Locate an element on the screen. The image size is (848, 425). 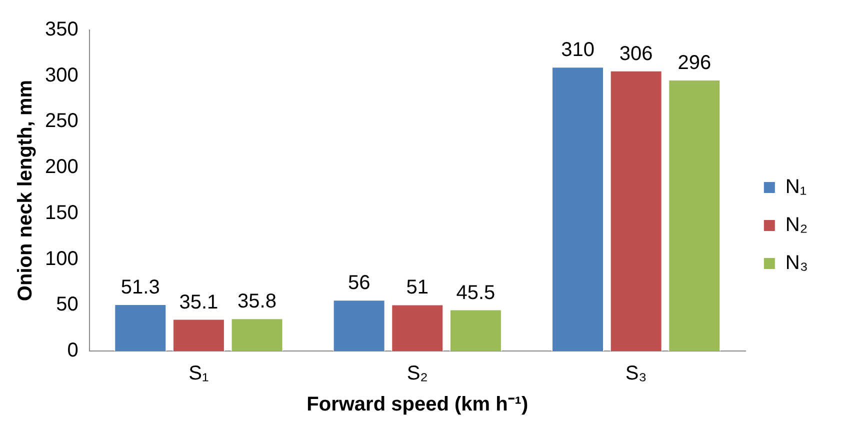
x-axis-title: Forward speed (km h⁻¹) is located at coordinates (417, 405).